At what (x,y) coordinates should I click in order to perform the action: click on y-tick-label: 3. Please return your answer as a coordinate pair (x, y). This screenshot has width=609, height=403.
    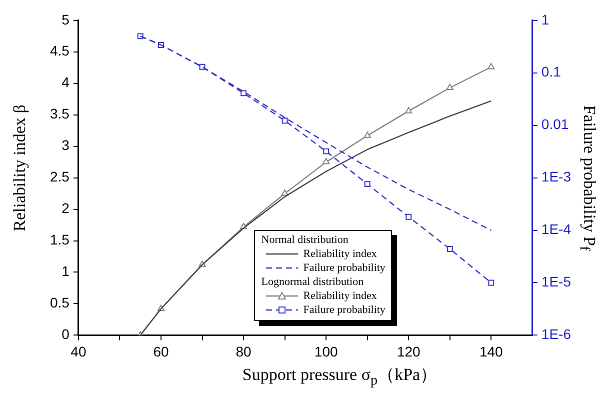
    Looking at the image, I should click on (66, 145).